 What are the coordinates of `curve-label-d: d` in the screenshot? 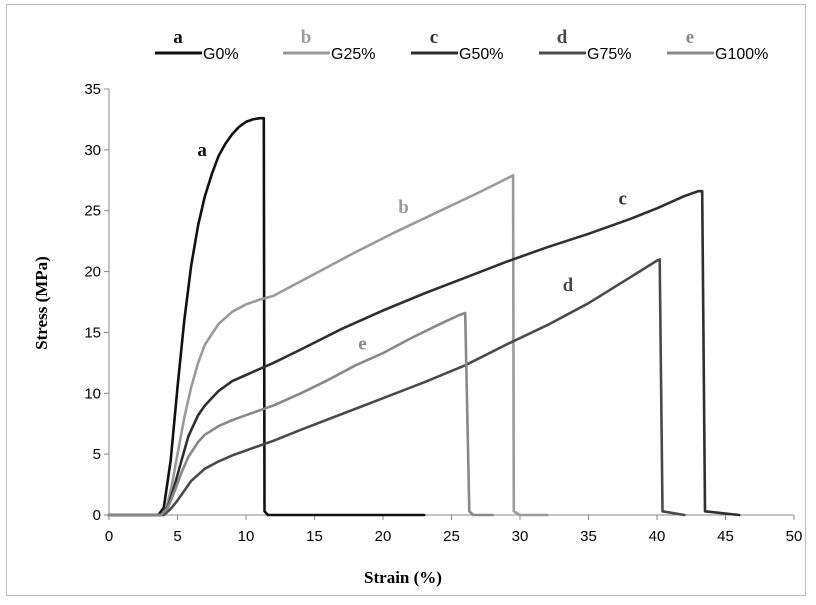 It's located at (568, 285).